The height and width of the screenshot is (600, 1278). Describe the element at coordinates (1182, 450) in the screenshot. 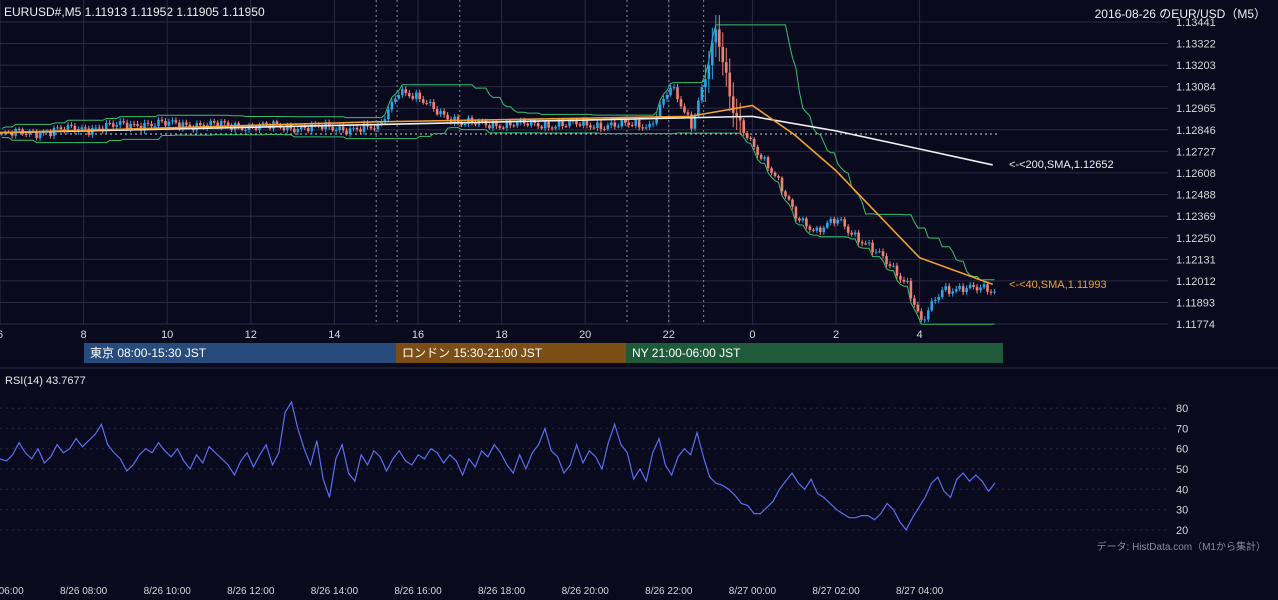

I see `rsi-tick-label: 60` at that location.